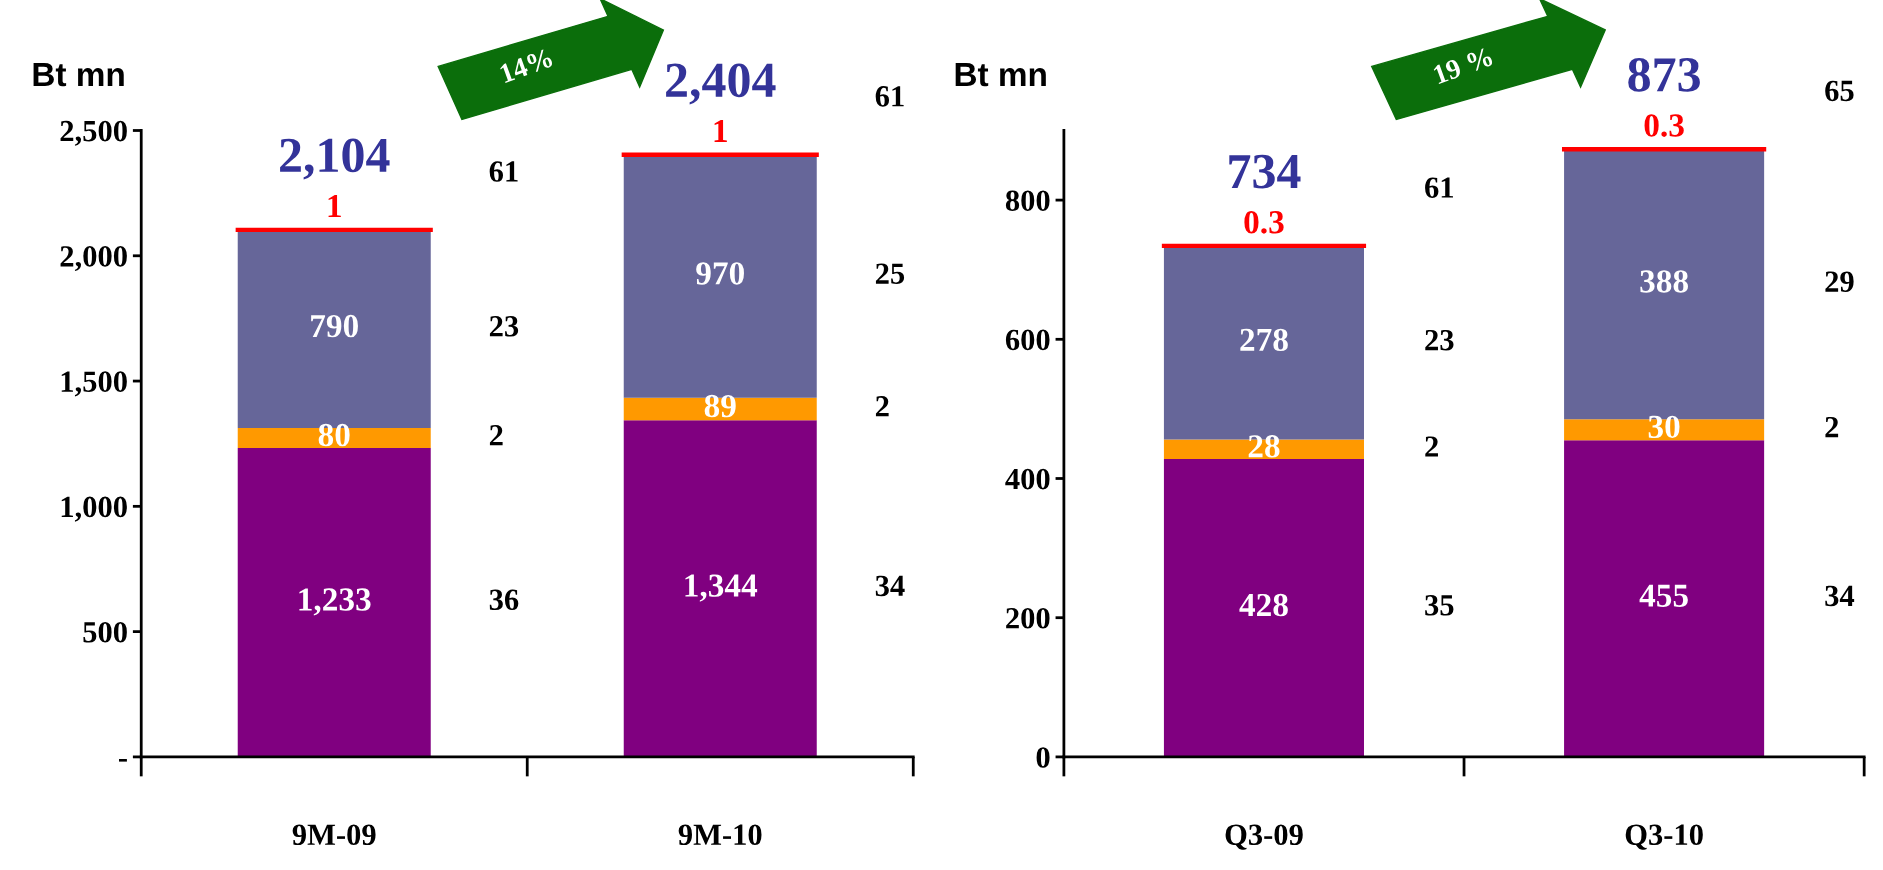 Image resolution: width=1883 pixels, height=870 pixels. What do you see at coordinates (94, 384) in the screenshot?
I see `y-tick-label: 1,500` at bounding box center [94, 384].